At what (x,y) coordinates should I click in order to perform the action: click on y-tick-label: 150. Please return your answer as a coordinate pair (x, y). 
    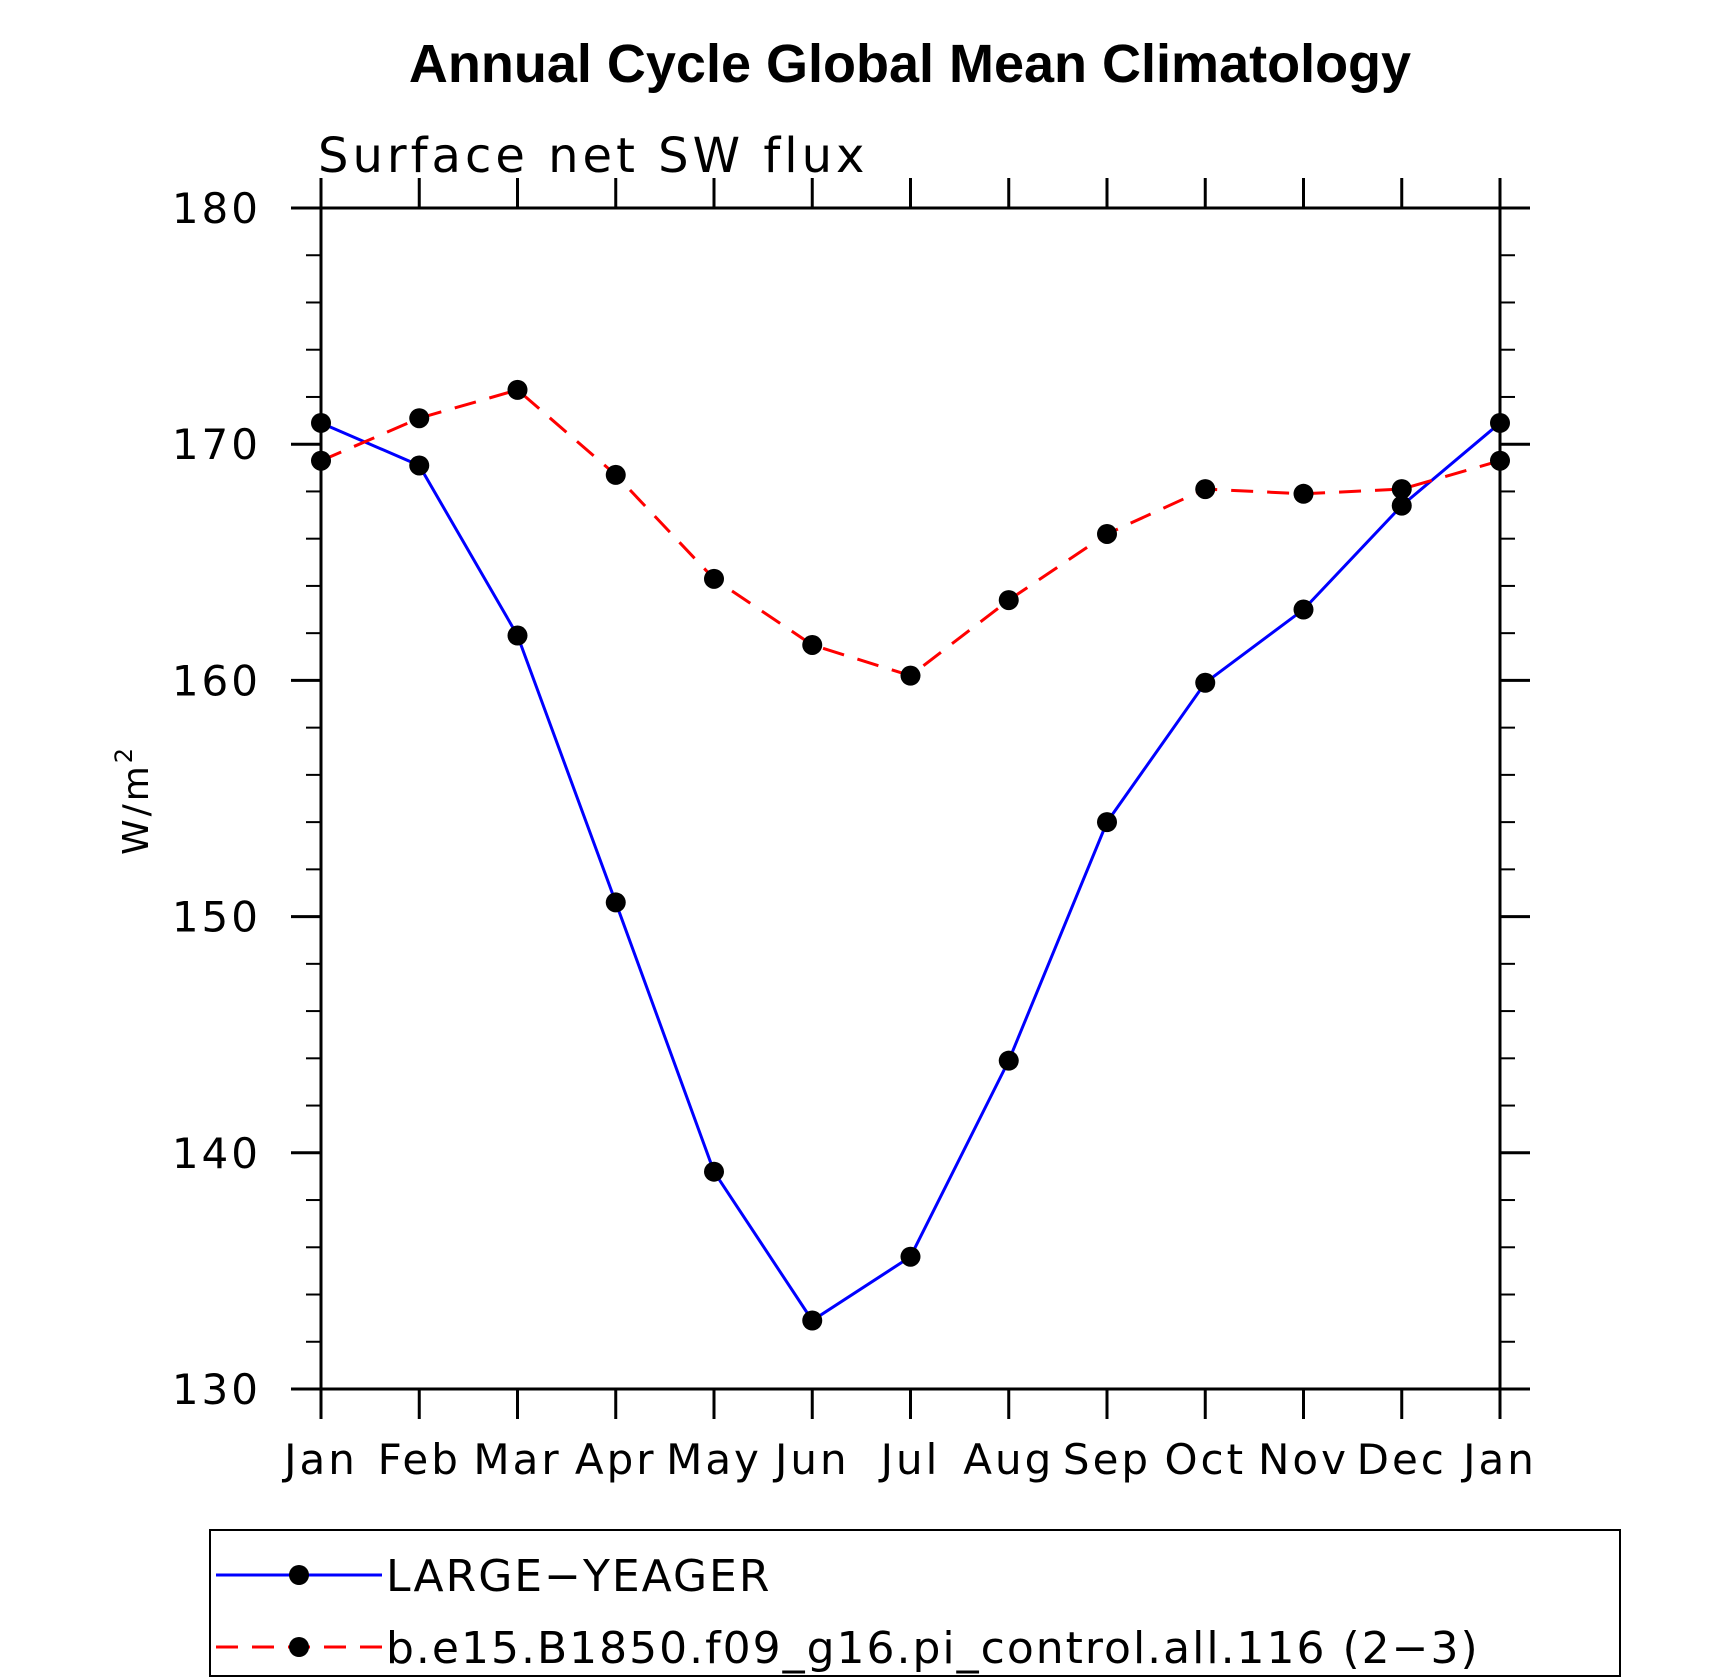
    Looking at the image, I should click on (216, 917).